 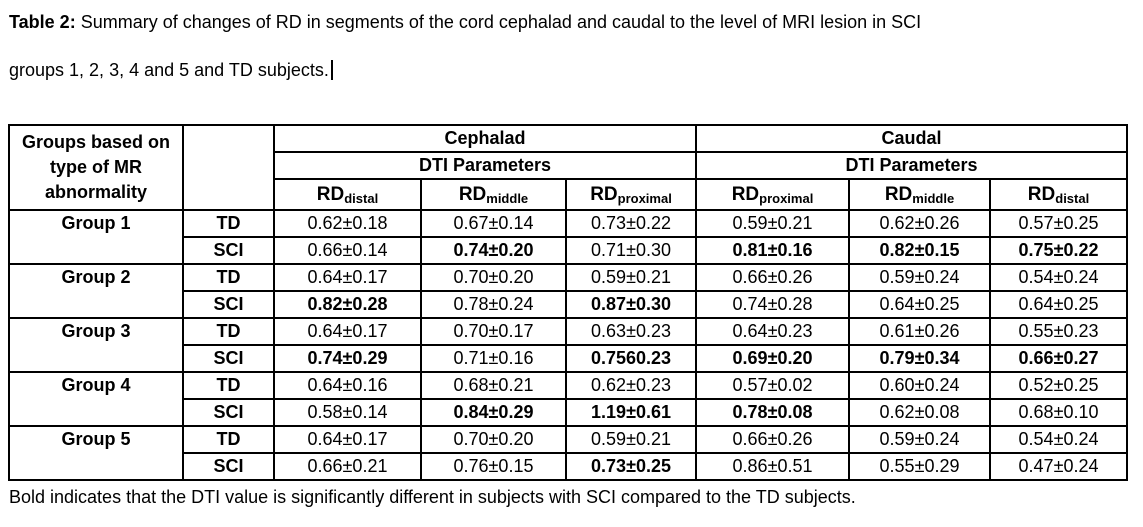 I want to click on value-cell: 0.67±0.14, so click(x=493, y=223).